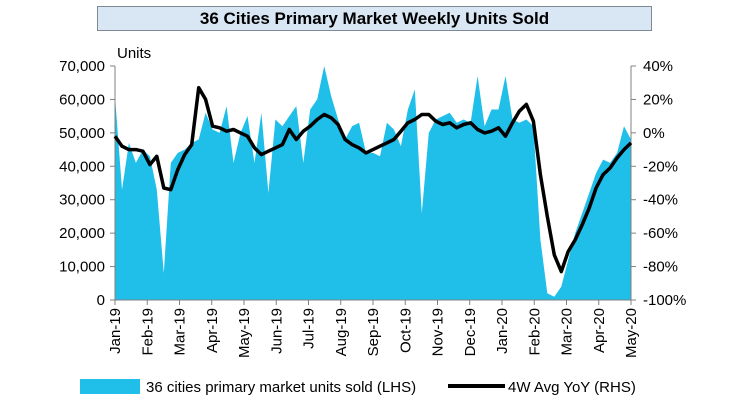  I want to click on x-tick-label: Mar-20, so click(567, 332).